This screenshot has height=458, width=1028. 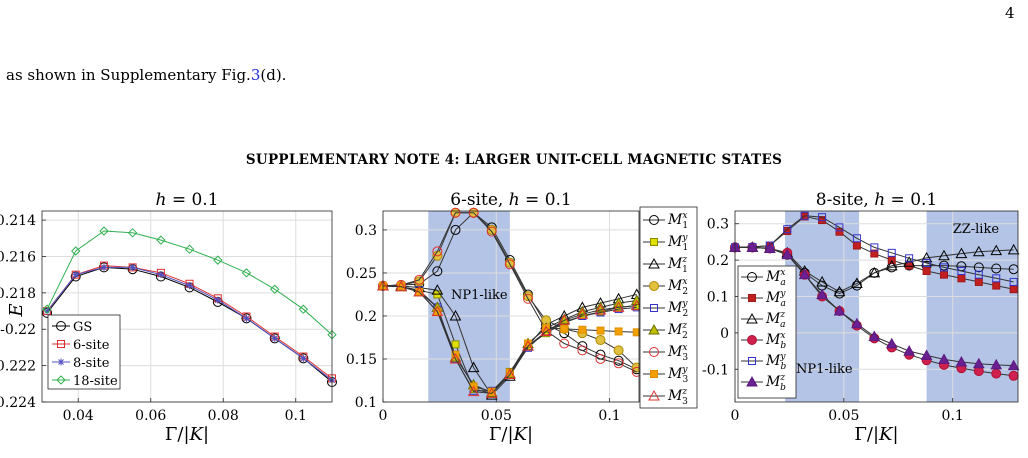 What do you see at coordinates (255, 75) in the screenshot?
I see `figure-reference-link: 3` at bounding box center [255, 75].